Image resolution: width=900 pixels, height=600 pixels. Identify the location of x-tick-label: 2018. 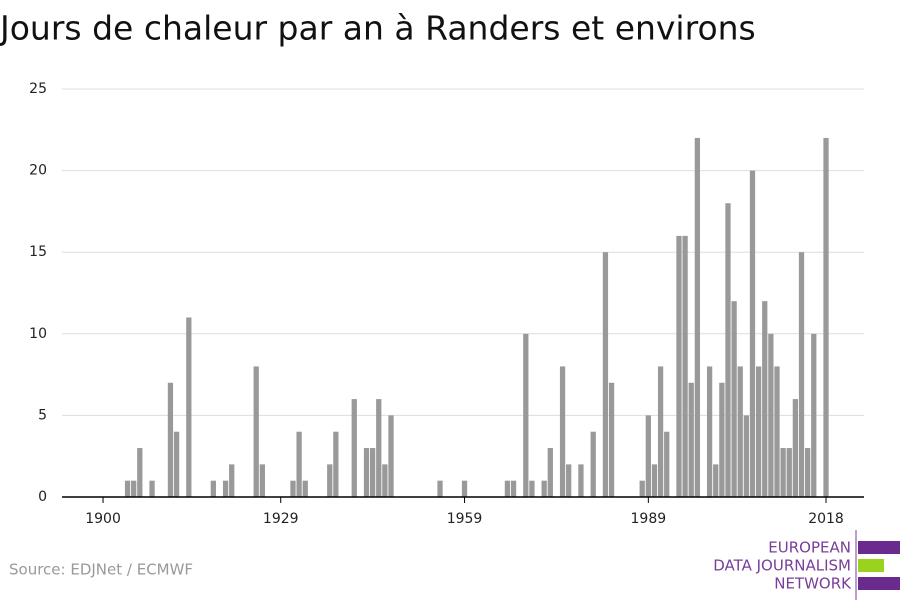
(826, 519).